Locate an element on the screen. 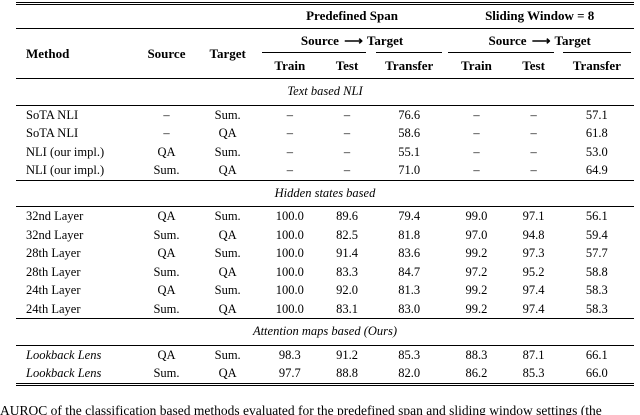  value-cell: 91.2 is located at coordinates (347, 354).